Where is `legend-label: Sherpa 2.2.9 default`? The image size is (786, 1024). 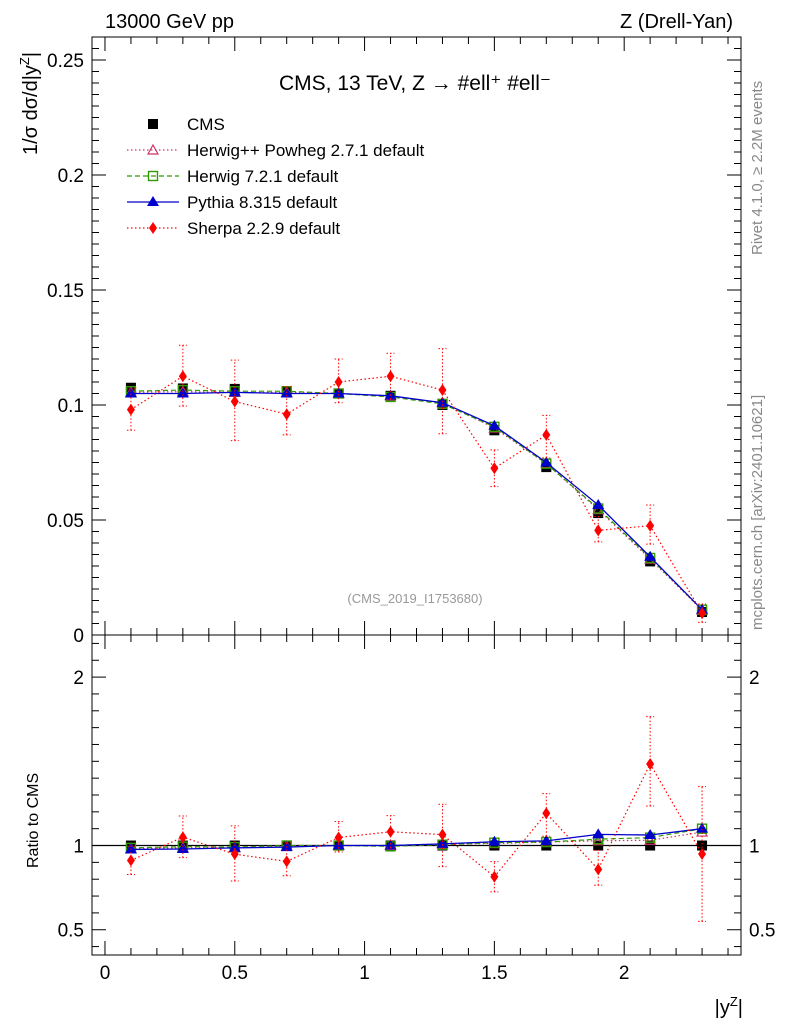
legend-label: Sherpa 2.2.9 default is located at coordinates (263, 228).